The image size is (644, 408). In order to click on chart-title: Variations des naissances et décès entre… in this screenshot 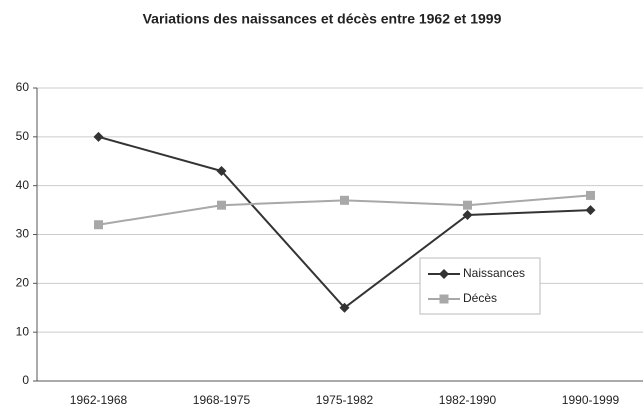, I will do `click(322, 19)`.